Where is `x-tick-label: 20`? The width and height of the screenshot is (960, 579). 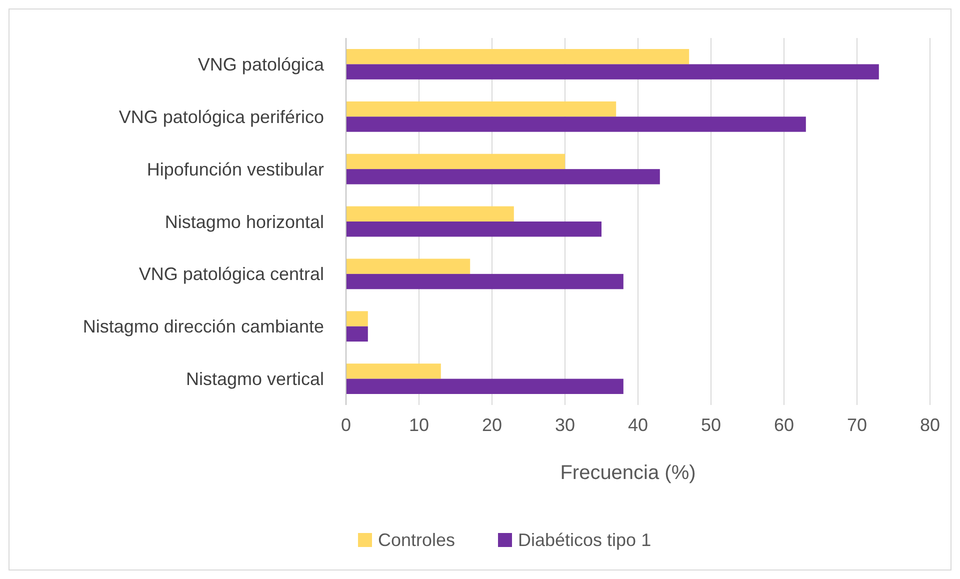 x-tick-label: 20 is located at coordinates (492, 425).